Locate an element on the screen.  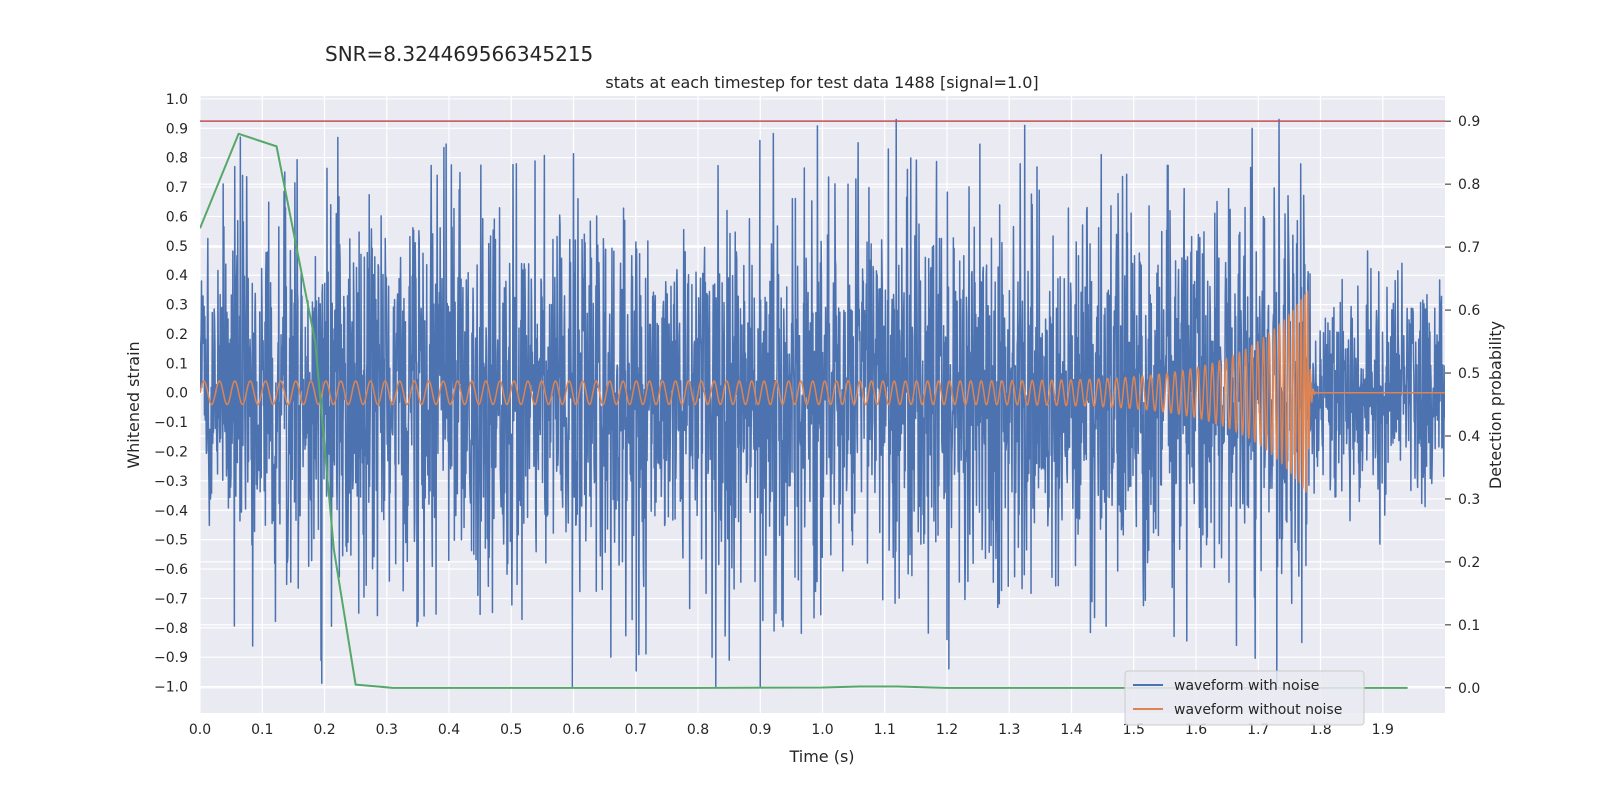
x-tick-label: 0.9 is located at coordinates (760, 730).